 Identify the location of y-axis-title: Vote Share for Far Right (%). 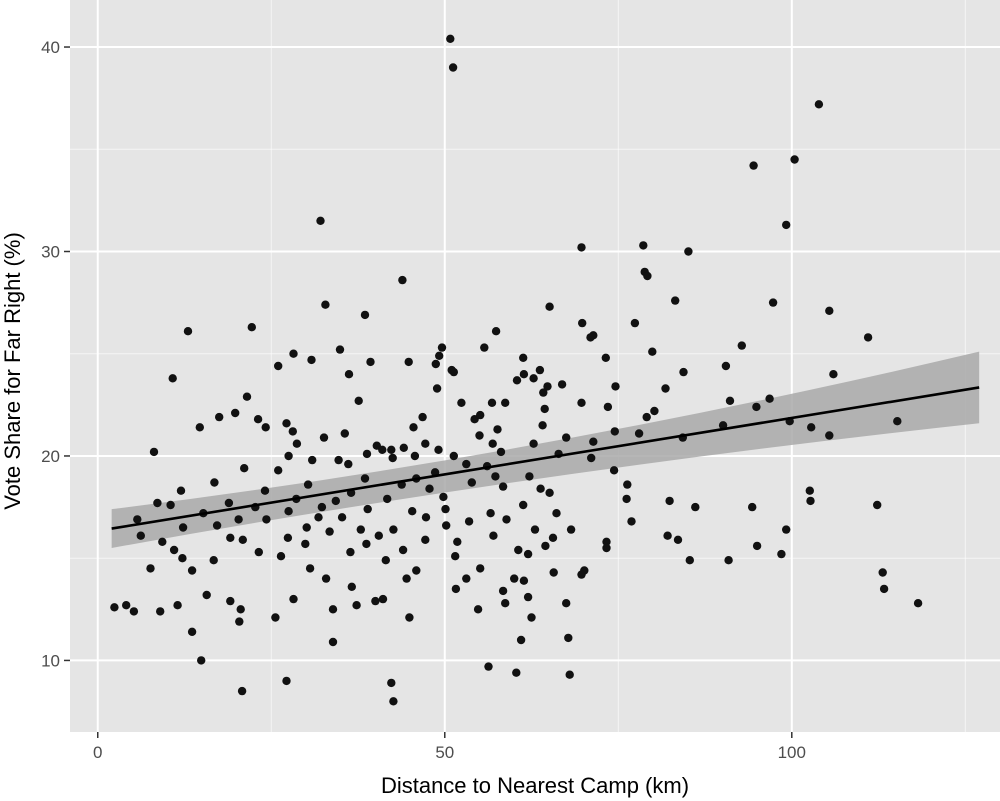
(12, 371).